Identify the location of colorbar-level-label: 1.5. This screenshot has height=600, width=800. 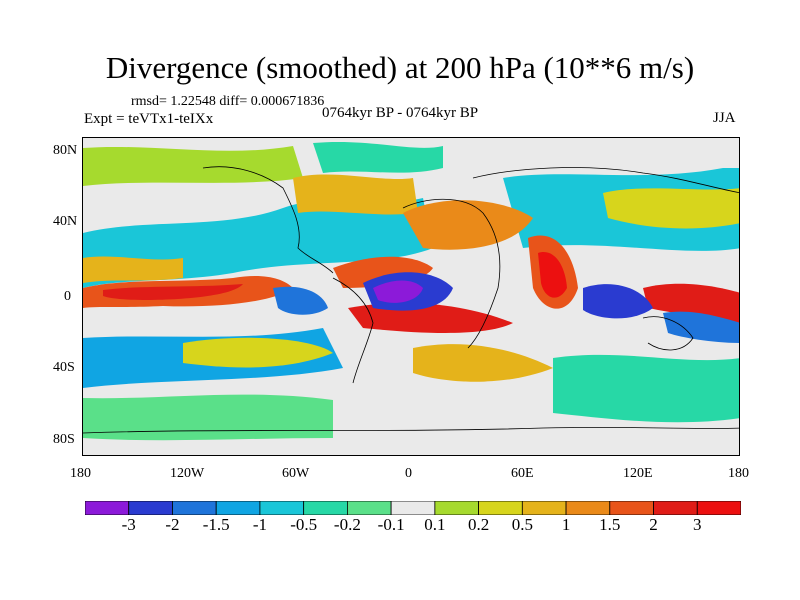
(610, 524).